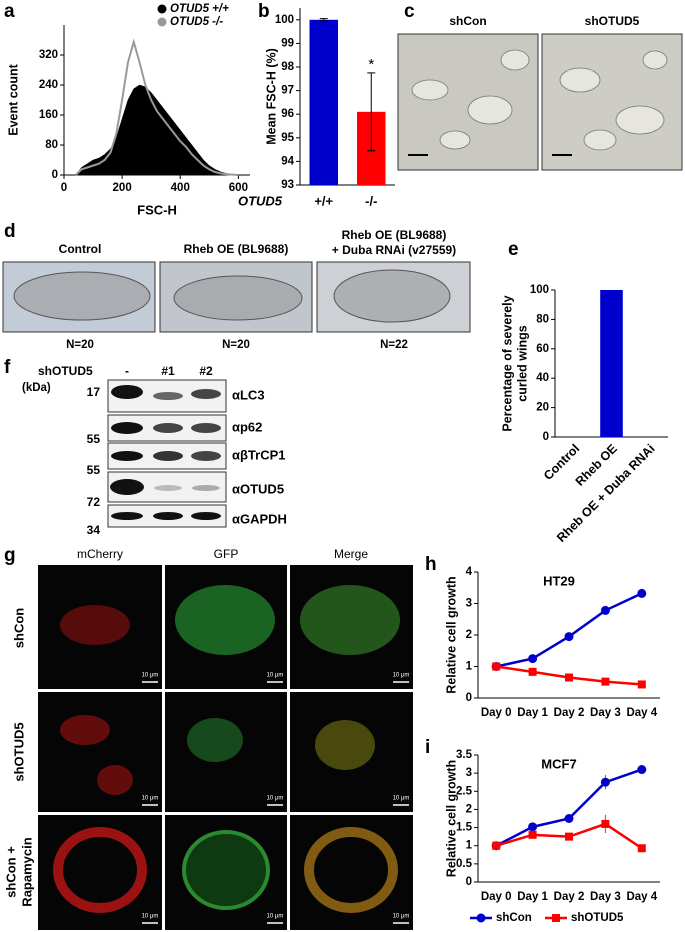 This screenshot has height=932, width=685. Describe the element at coordinates (10, 555) in the screenshot. I see `panel-letter: g` at that location.